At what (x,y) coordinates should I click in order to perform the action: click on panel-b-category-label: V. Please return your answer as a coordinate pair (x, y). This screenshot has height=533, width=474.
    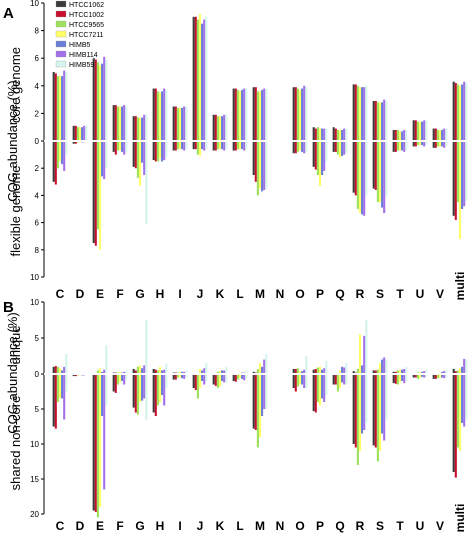
    Looking at the image, I should click on (440, 526).